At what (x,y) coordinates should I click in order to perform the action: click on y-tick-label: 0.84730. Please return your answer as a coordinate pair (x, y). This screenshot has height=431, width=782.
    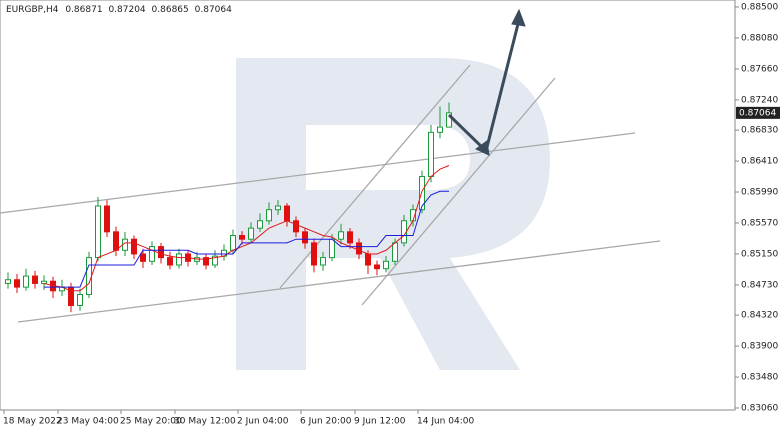
    Looking at the image, I should click on (759, 285).